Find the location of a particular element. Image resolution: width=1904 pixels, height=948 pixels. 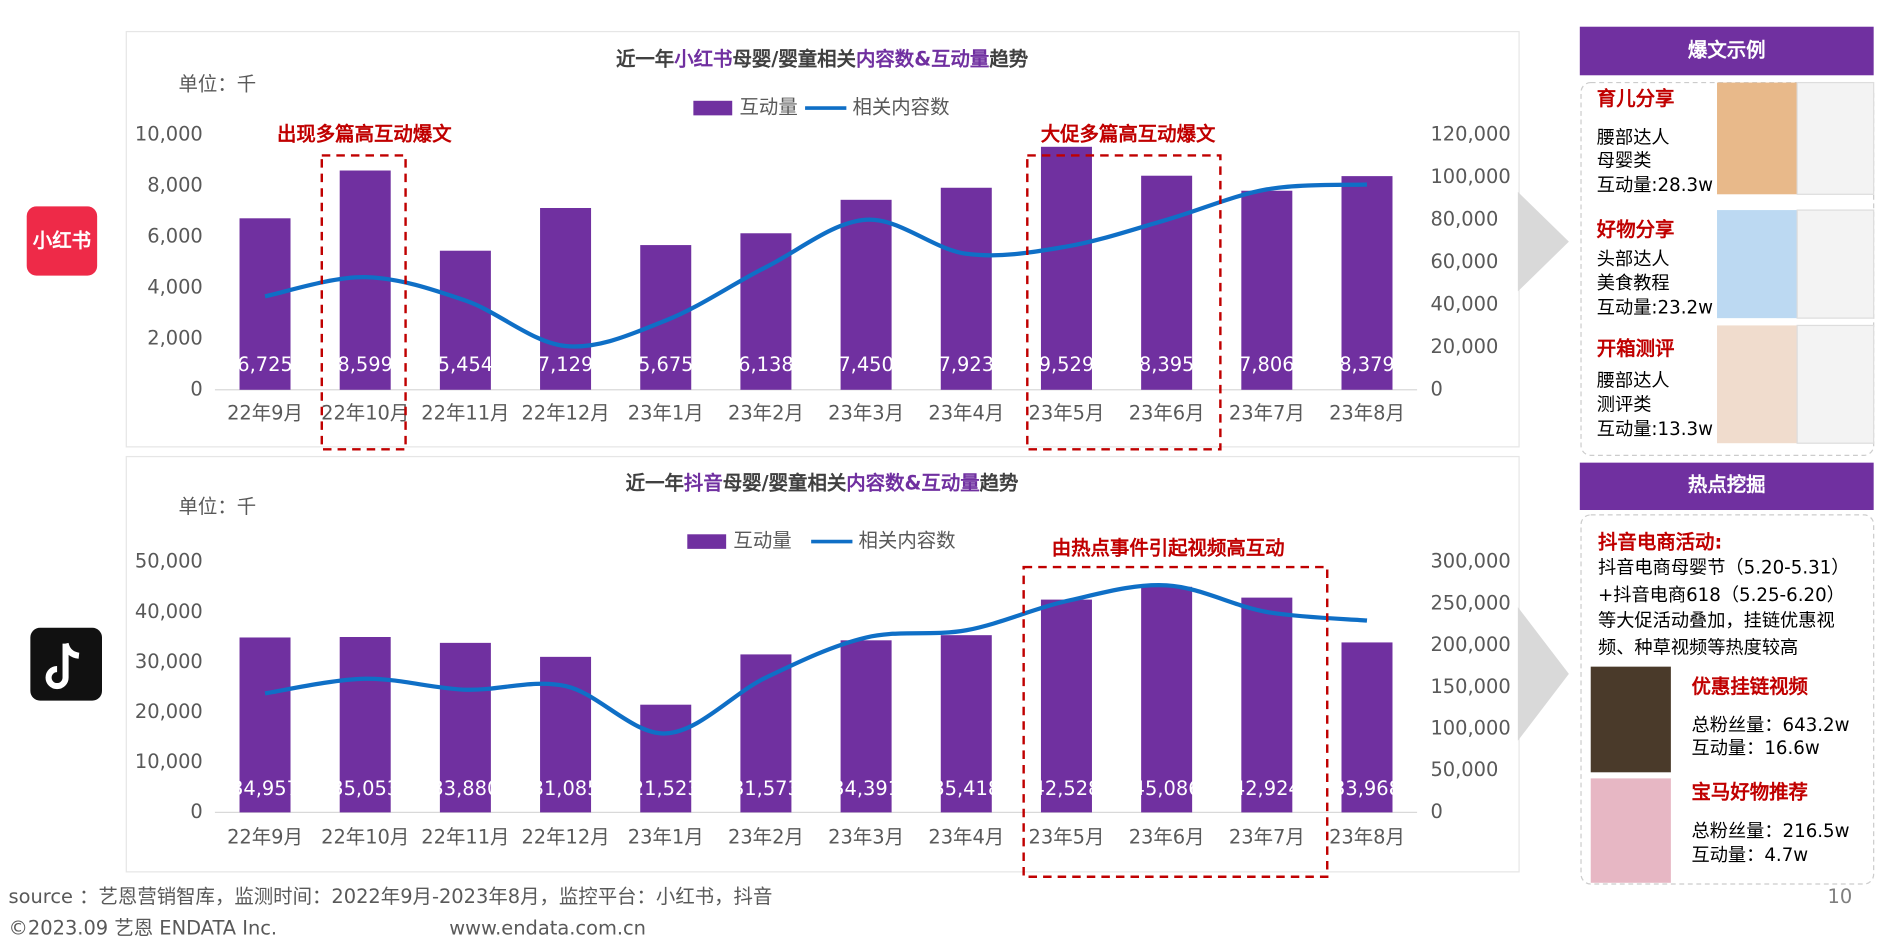

tag: 宝马好物推荐 is located at coordinates (1750, 791).